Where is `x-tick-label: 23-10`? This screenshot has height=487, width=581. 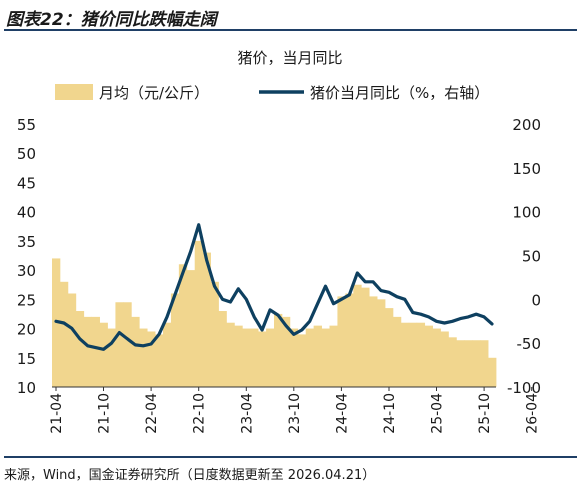
x-tick-label: 23-10 is located at coordinates (295, 413).